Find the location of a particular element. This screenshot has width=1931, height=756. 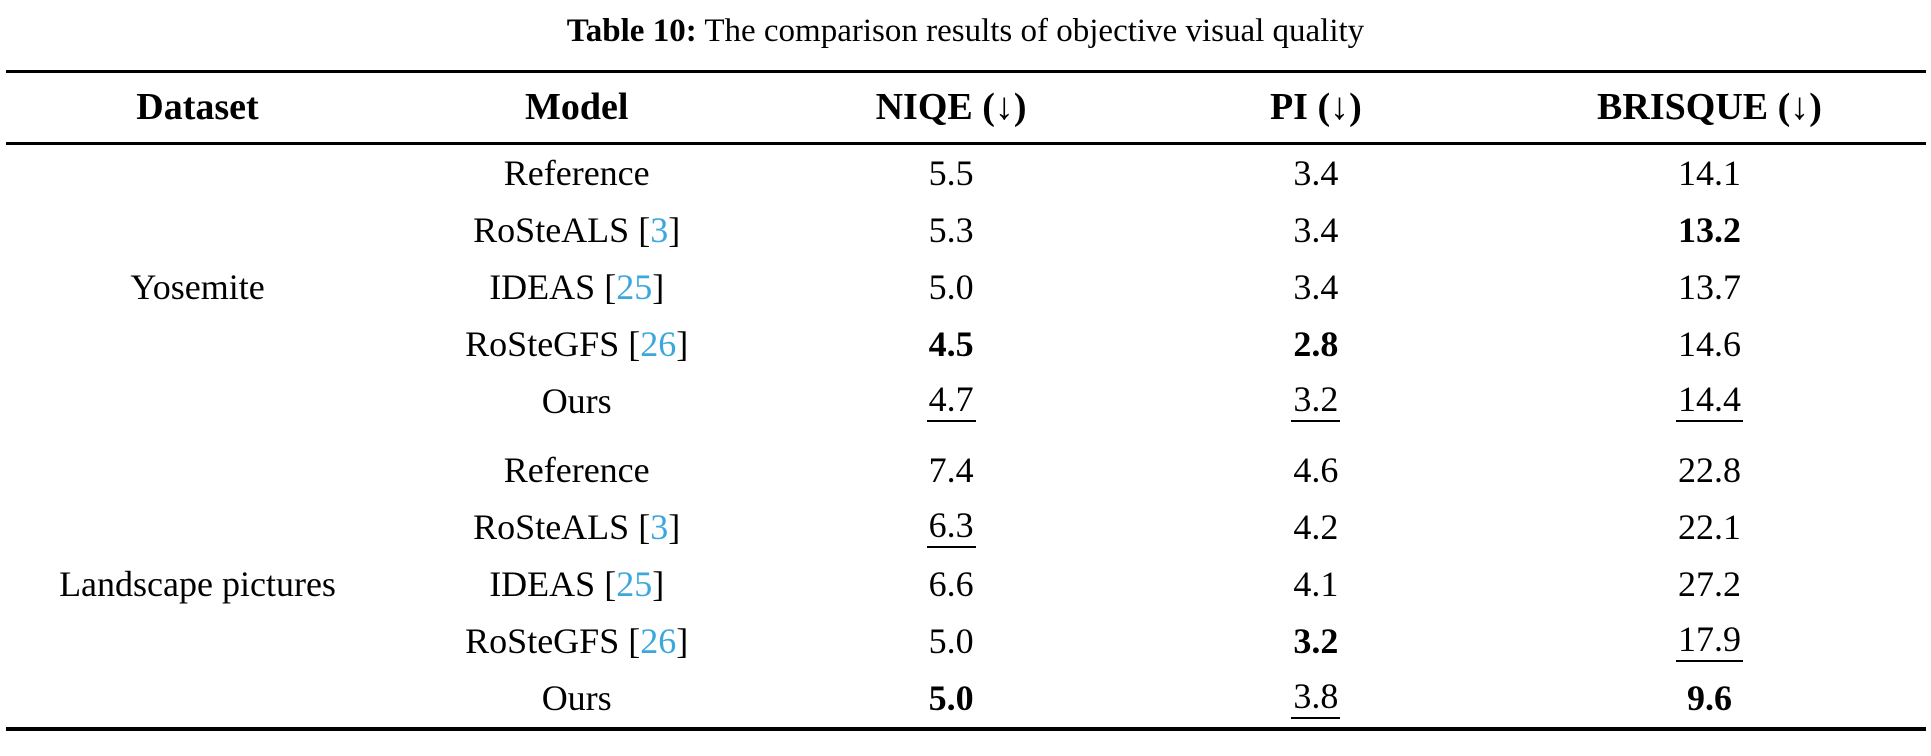

brisque-cell: 14.6 is located at coordinates (1709, 344).